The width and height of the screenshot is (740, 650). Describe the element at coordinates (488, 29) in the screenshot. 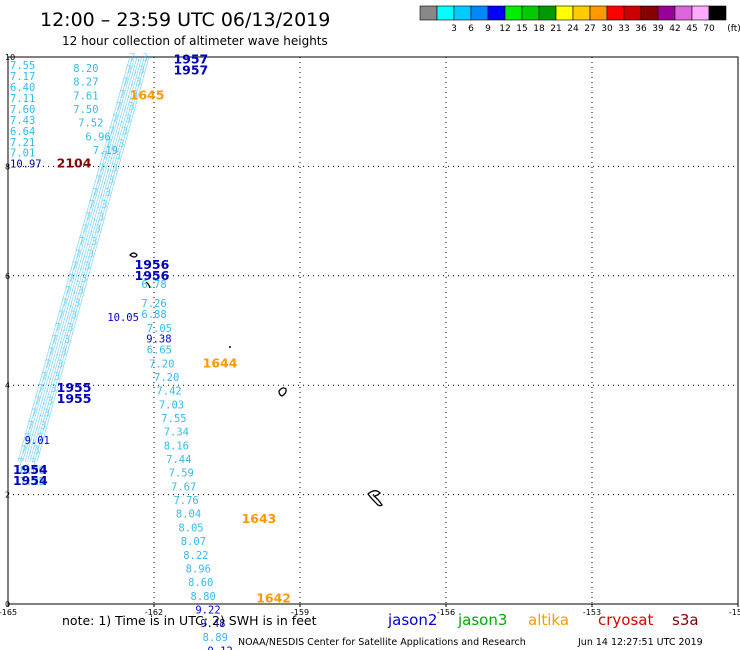

I see `color-scale-tick: 9` at that location.